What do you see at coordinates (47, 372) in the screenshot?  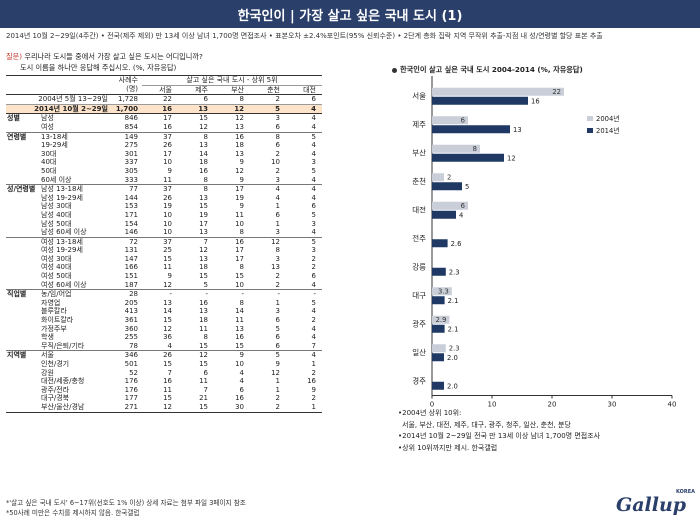 I see `row-label: 강원` at bounding box center [47, 372].